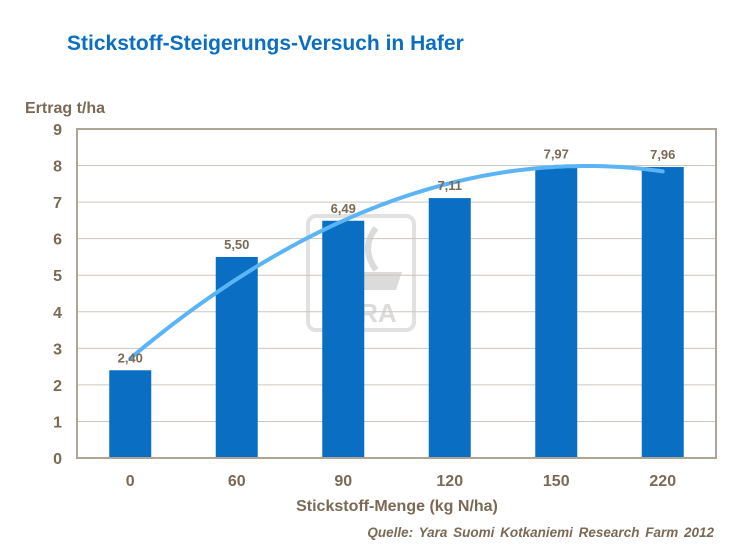  Describe the element at coordinates (662, 154) in the screenshot. I see `data-label: 7,96` at that location.